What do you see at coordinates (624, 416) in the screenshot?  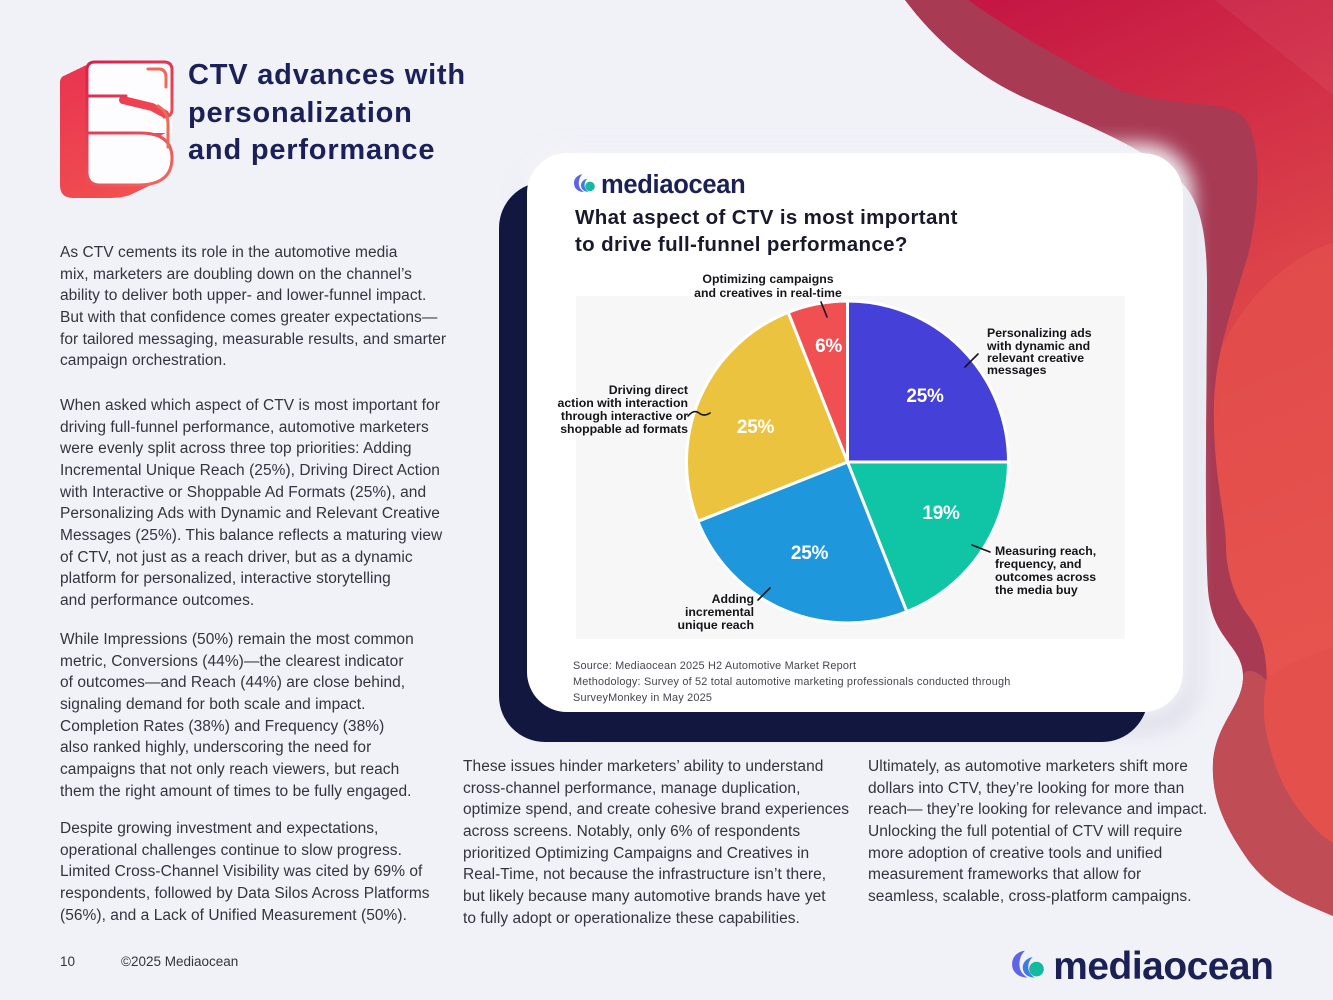 I see `svg-text: through interactive or` at bounding box center [624, 416].